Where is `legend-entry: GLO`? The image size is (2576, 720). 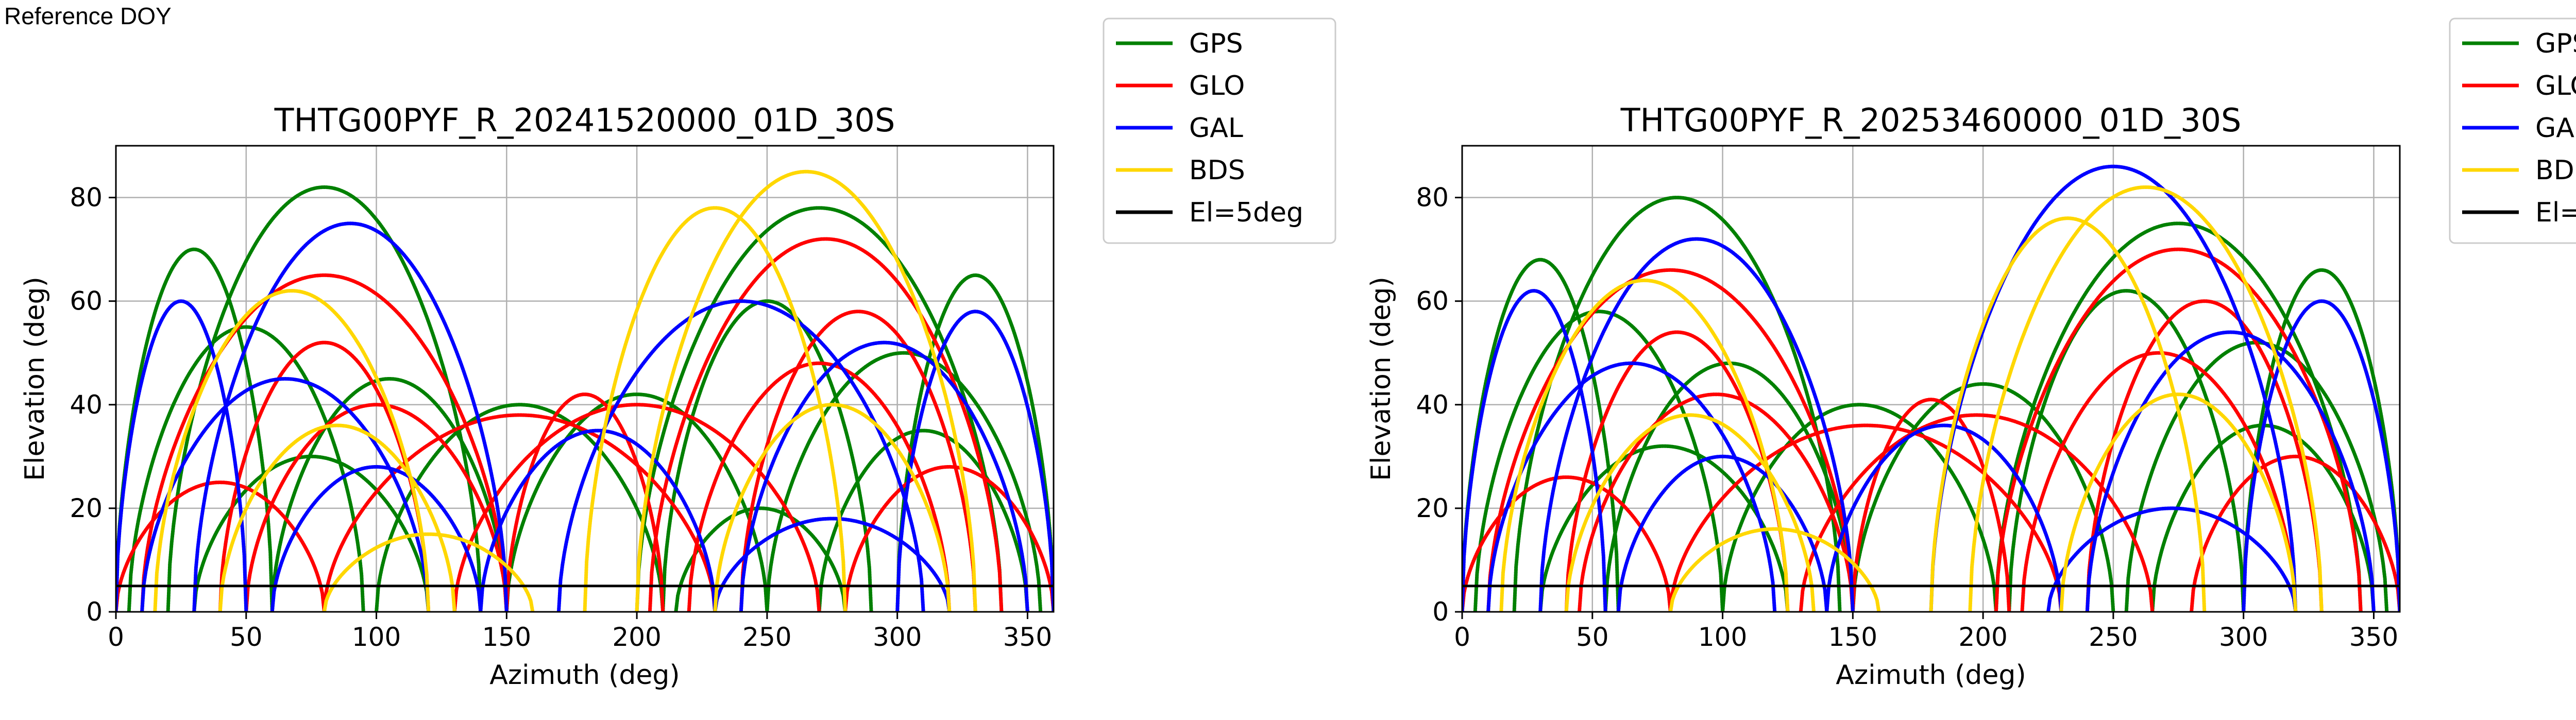
legend-entry: GLO is located at coordinates (2555, 86).